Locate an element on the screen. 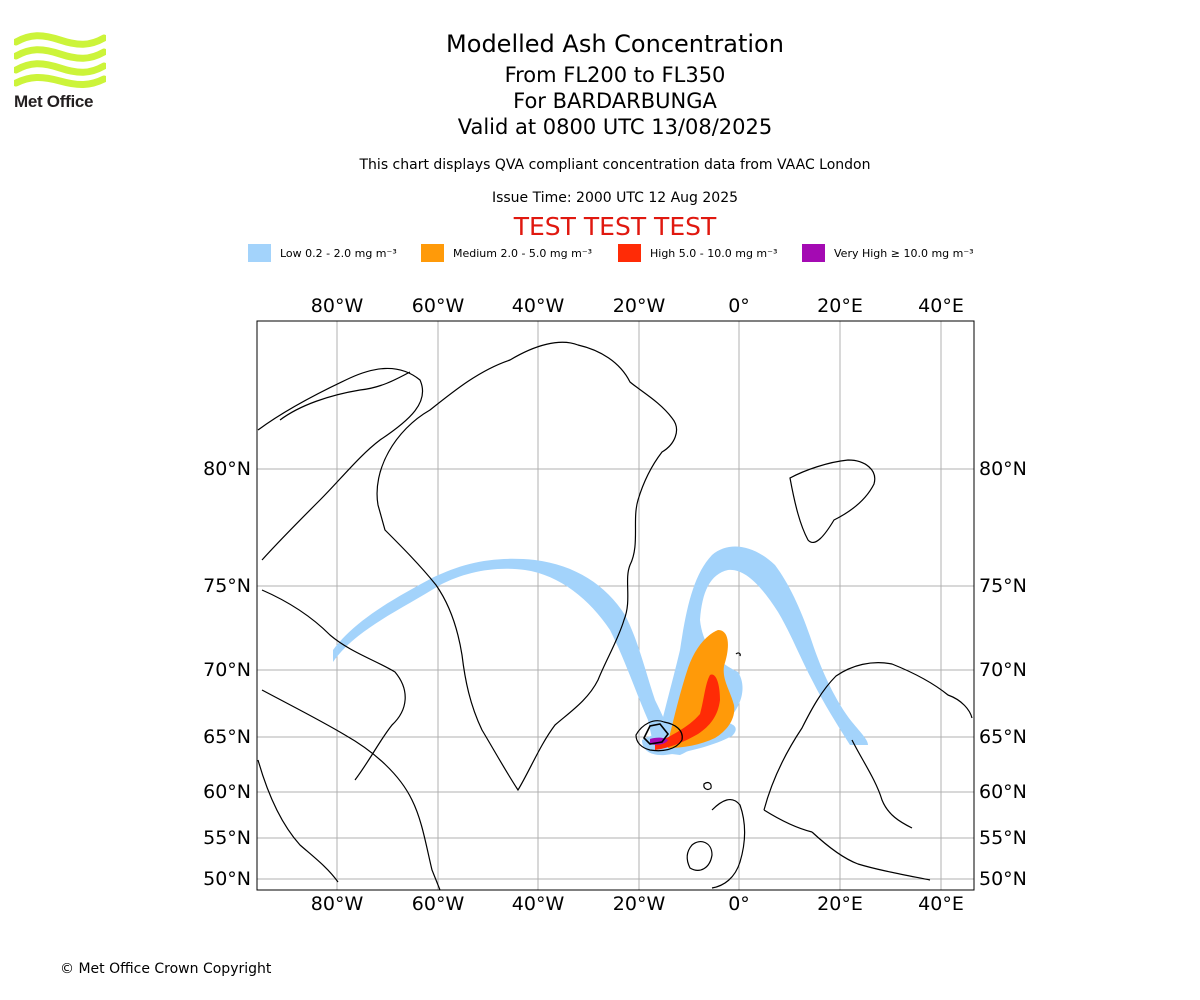 The height and width of the screenshot is (1000, 1200). lat-label-right: 70°N is located at coordinates (1003, 670).